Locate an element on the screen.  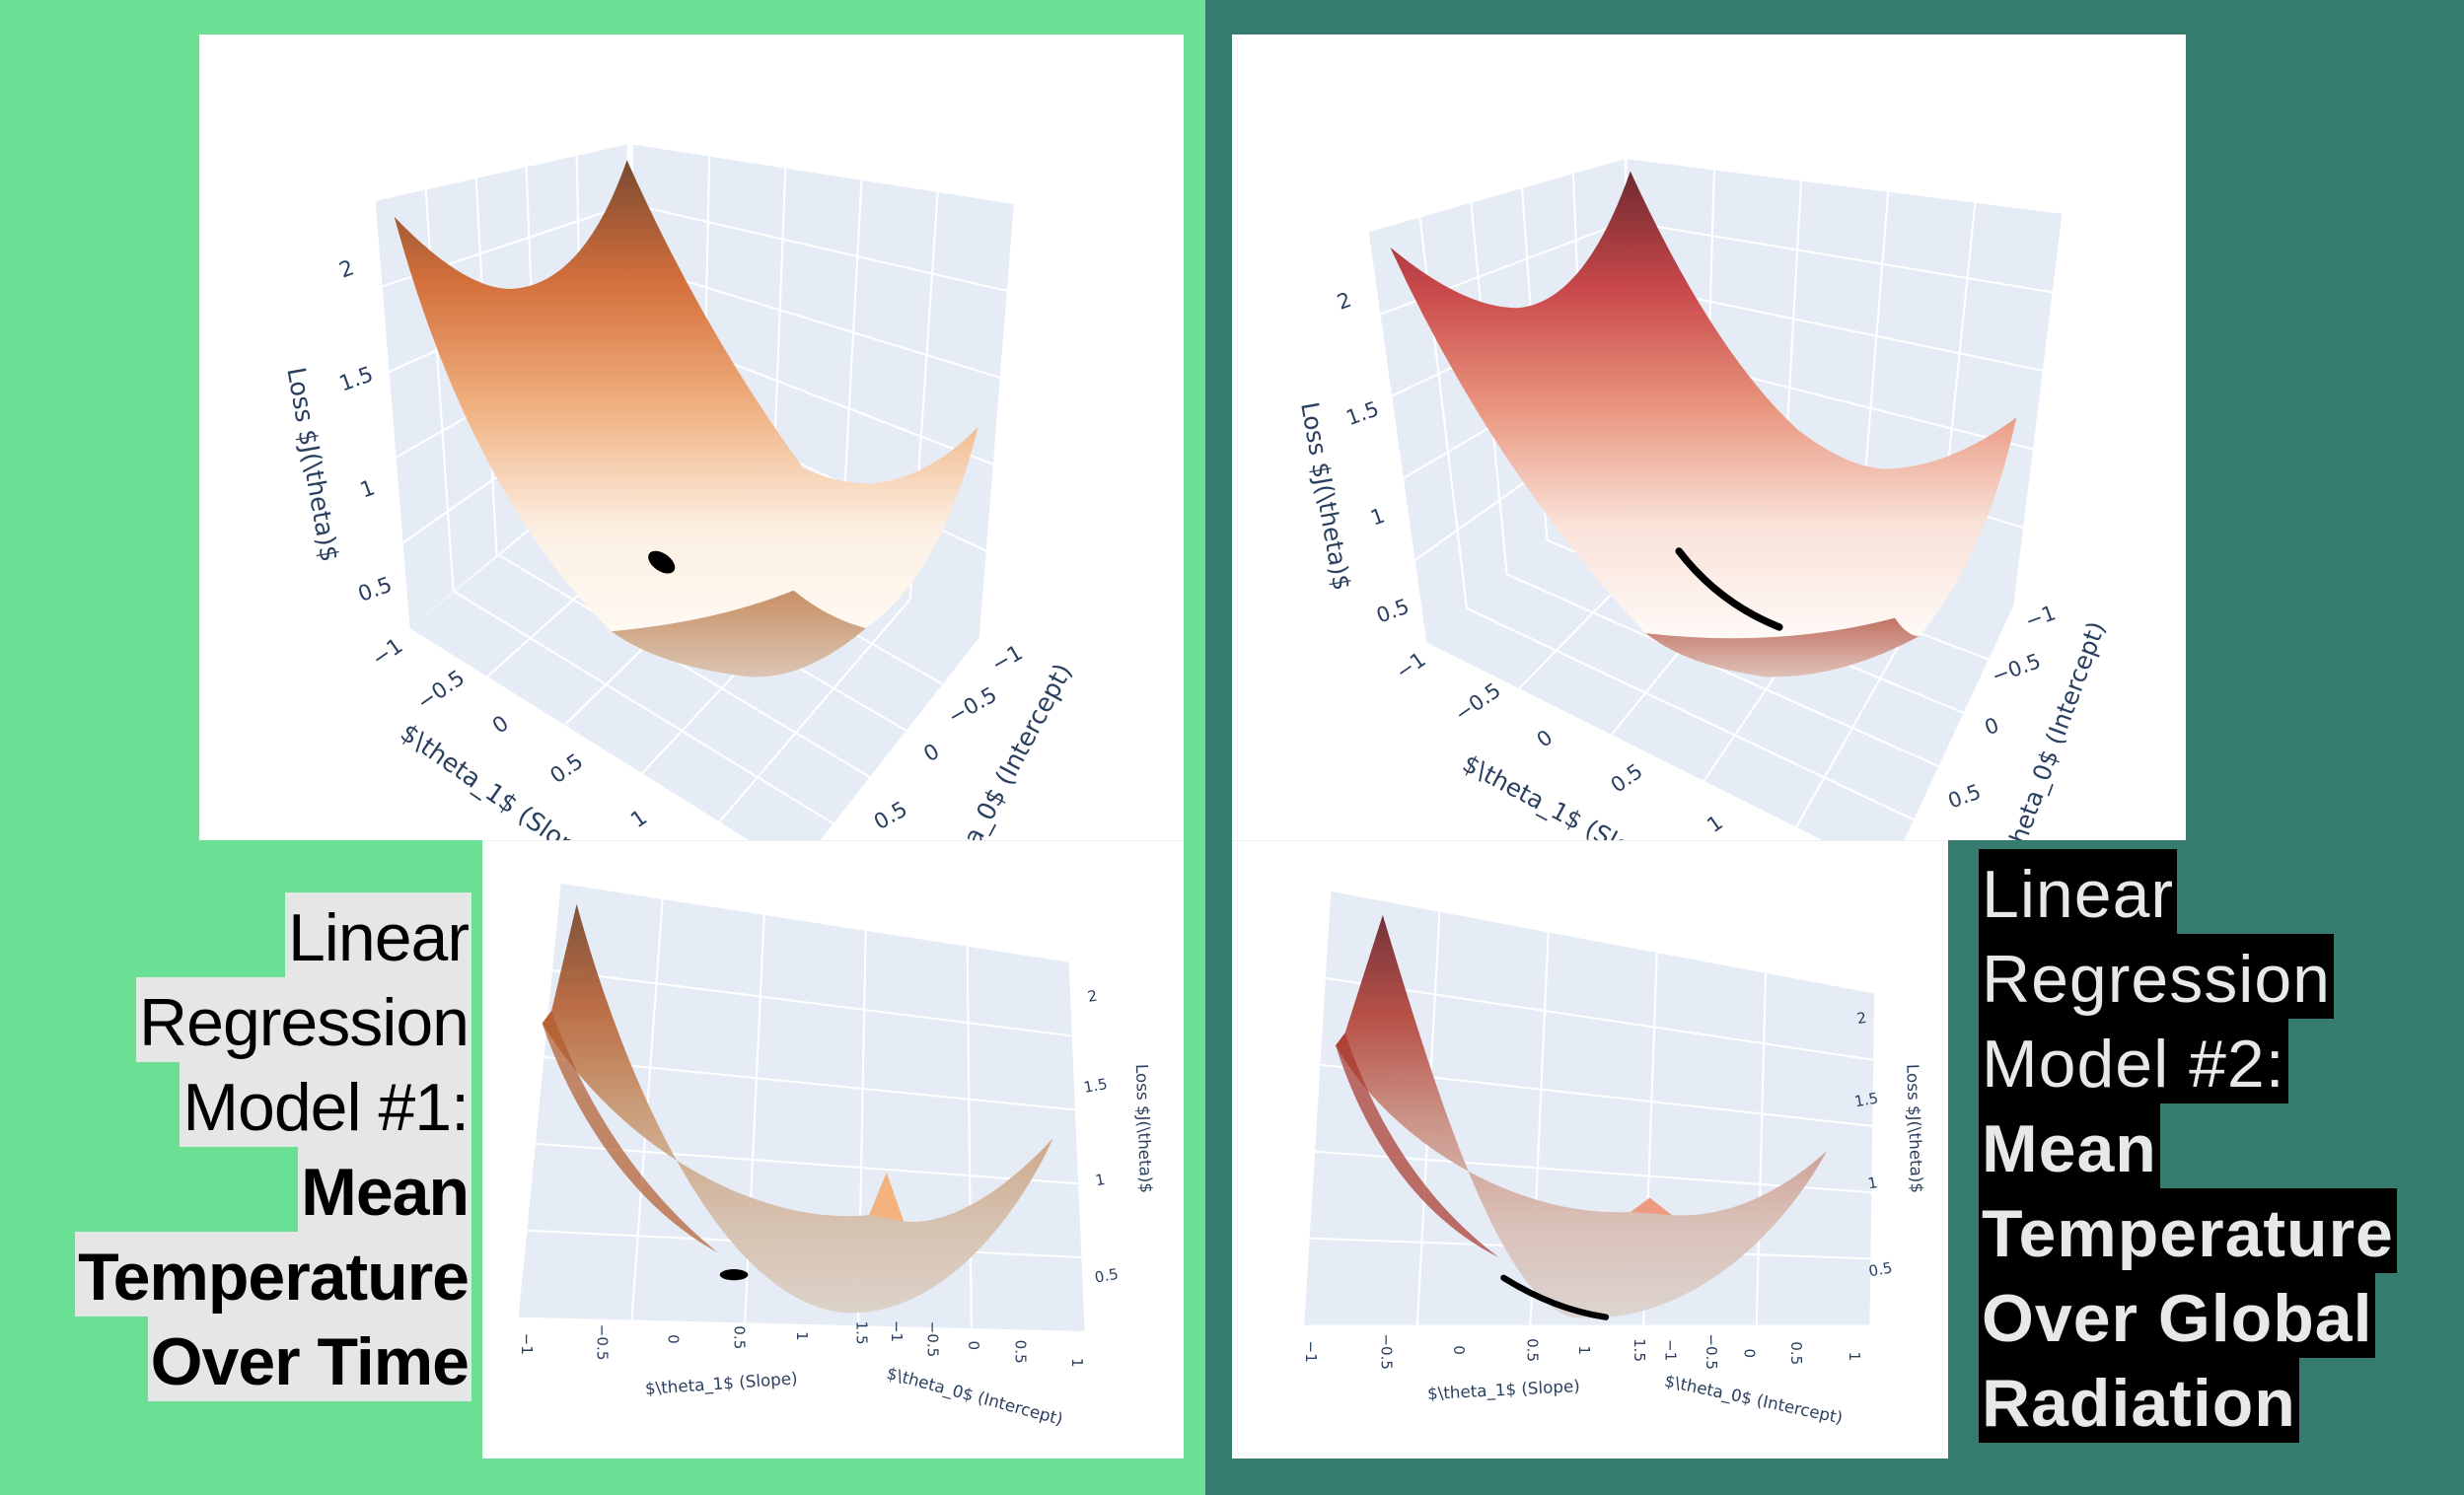
title-line: Radiation is located at coordinates (2139, 1400).